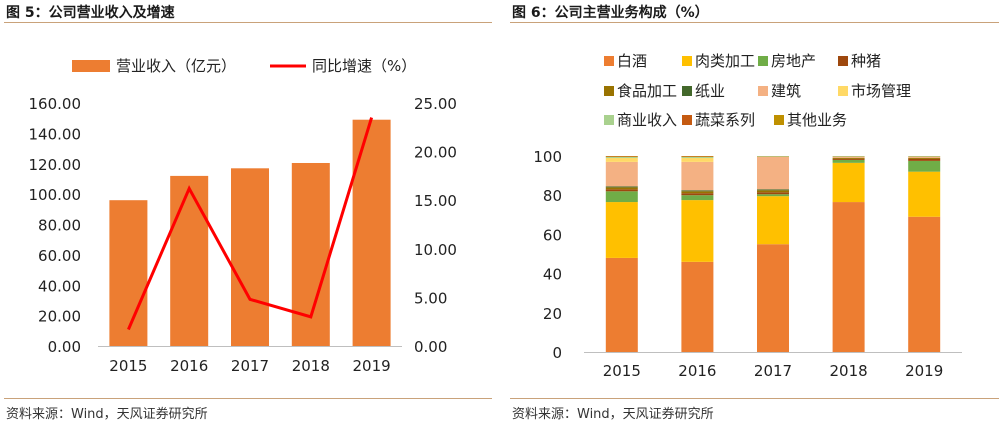 The image size is (1003, 426). Describe the element at coordinates (866, 61) in the screenshot. I see `legend-label: 种猪` at that location.